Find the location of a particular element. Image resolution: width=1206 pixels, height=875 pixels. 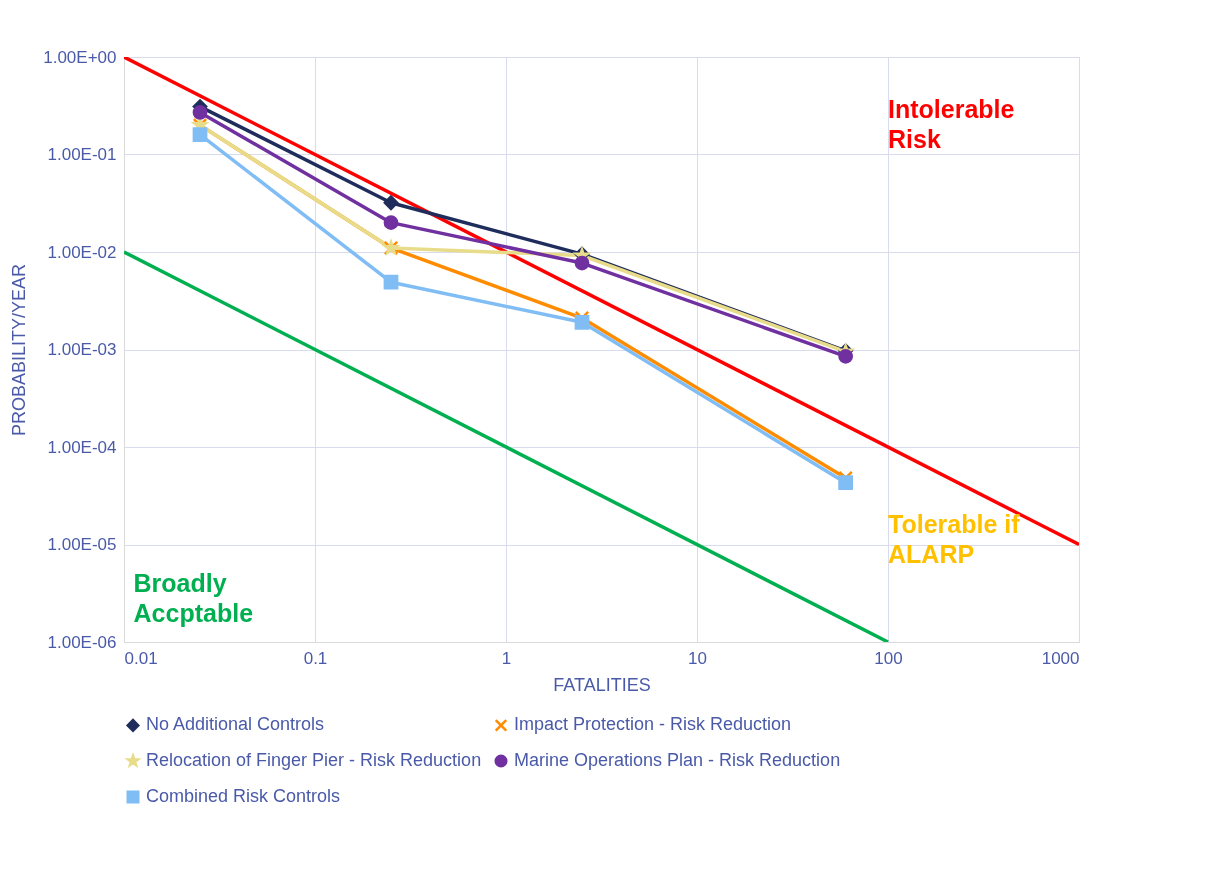

legend-label: Relocation of Finger Pier - Risk Reduction is located at coordinates (314, 760).